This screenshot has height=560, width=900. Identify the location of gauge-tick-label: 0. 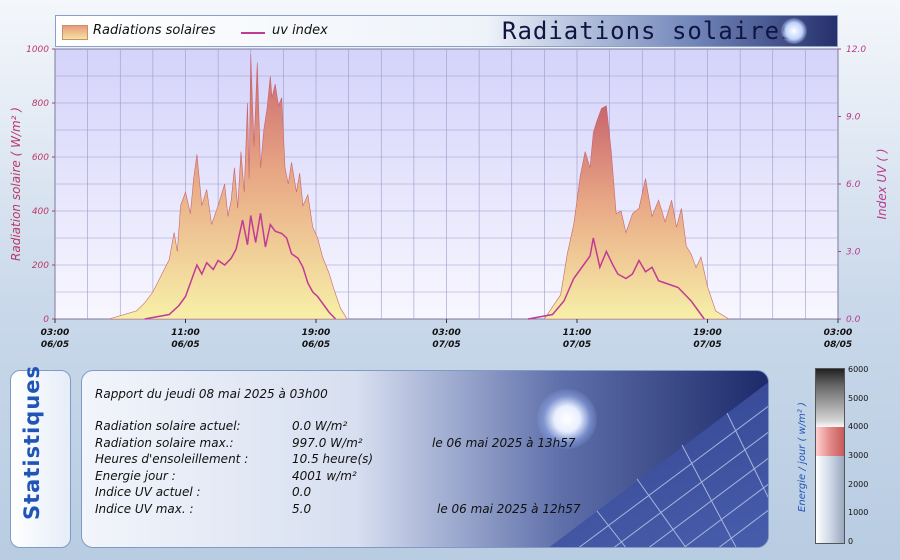
(851, 541).